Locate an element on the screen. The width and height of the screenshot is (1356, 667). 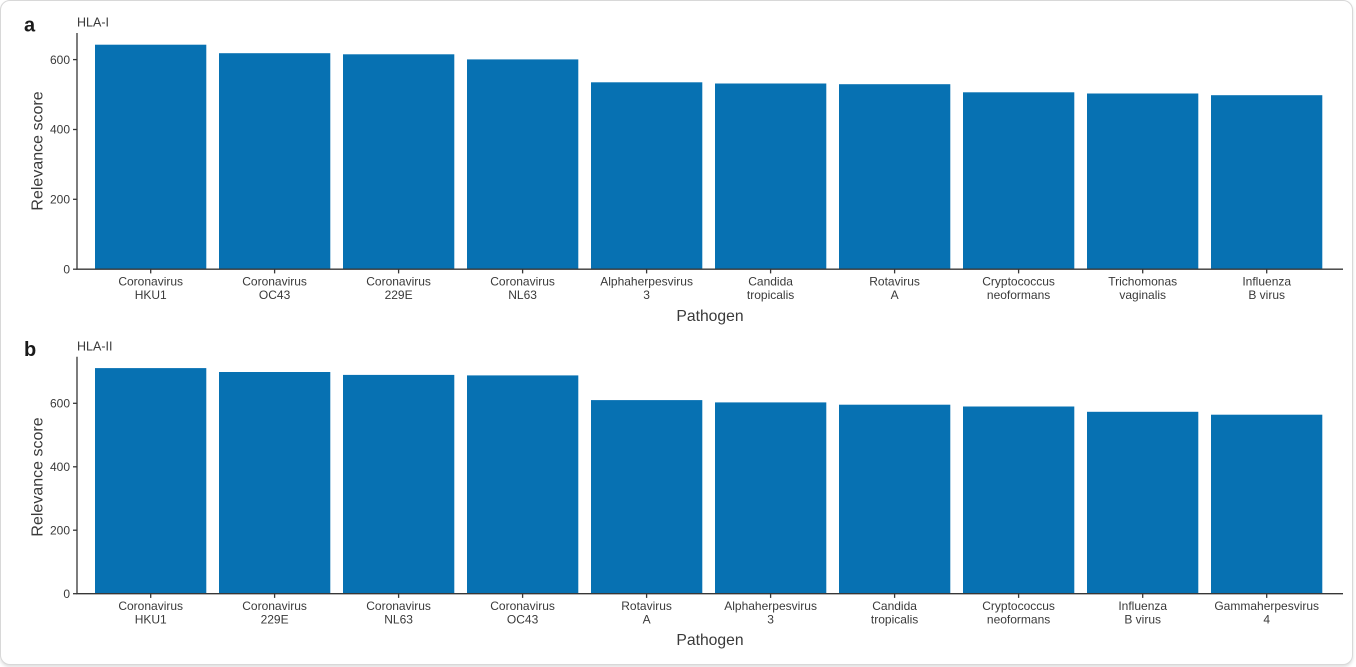
svg-text: HLA-II is located at coordinates (94, 346).